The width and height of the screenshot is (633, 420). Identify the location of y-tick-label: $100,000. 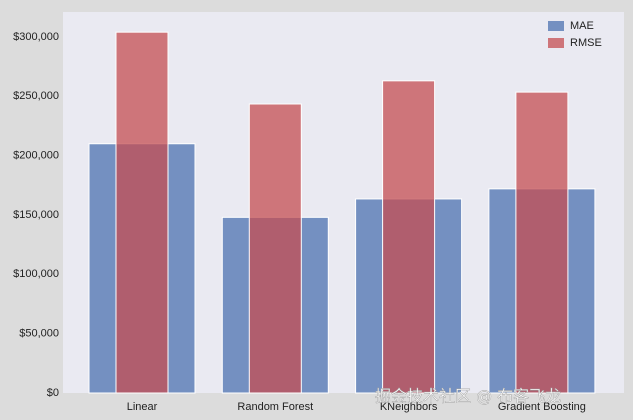
(36, 274).